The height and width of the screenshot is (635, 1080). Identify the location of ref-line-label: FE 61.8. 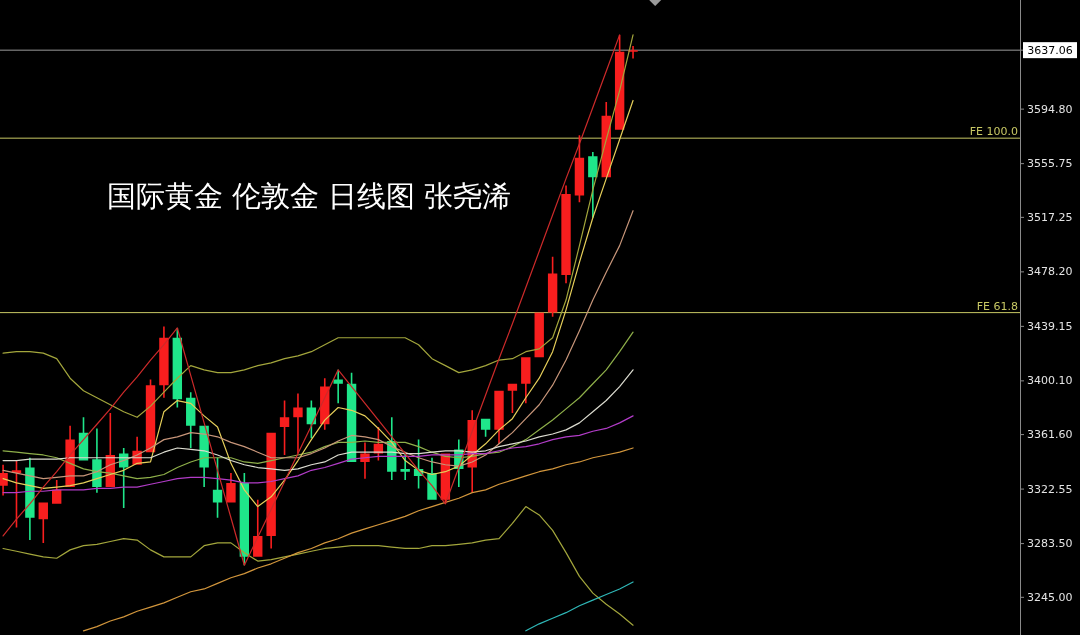
(997, 306).